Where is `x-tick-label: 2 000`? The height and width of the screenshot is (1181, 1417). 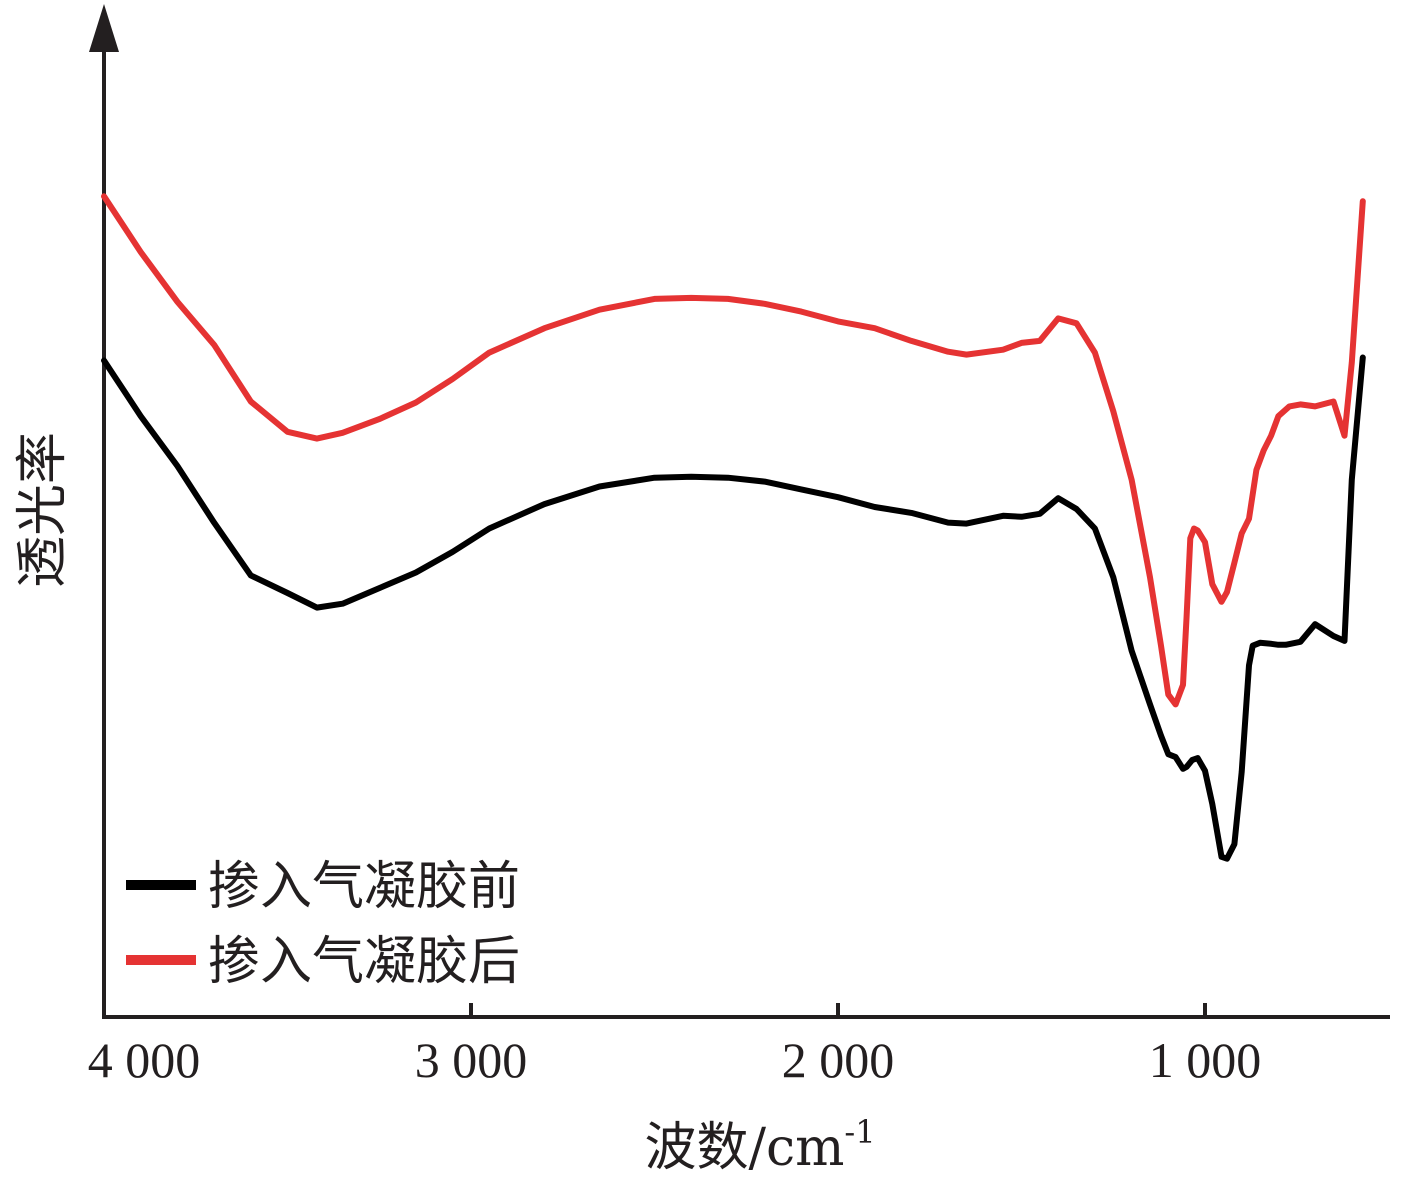 x-tick-label: 2 000 is located at coordinates (838, 1060).